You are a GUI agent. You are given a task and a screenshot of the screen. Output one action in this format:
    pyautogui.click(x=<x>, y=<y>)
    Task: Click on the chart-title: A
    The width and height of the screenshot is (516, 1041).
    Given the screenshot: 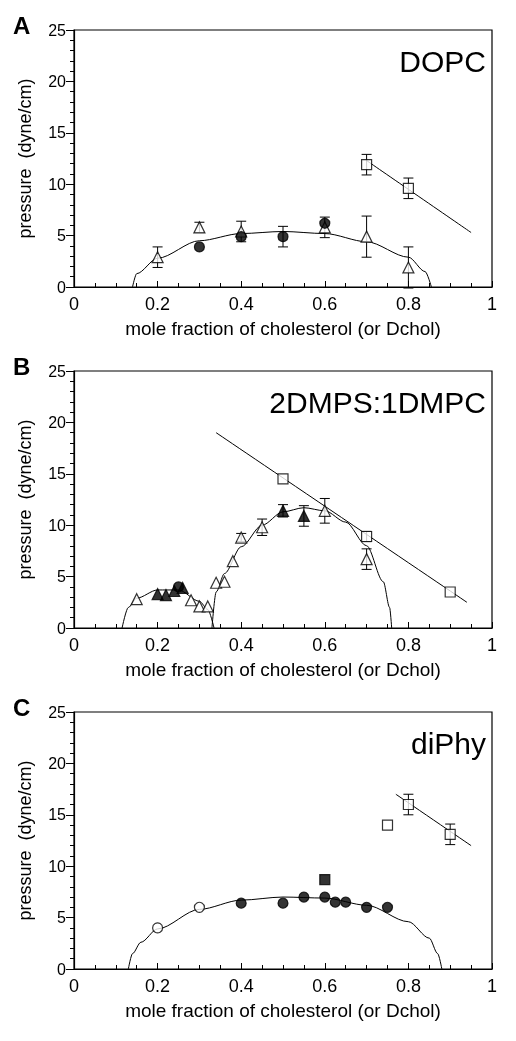 What is the action you would take?
    pyautogui.click(x=22, y=25)
    